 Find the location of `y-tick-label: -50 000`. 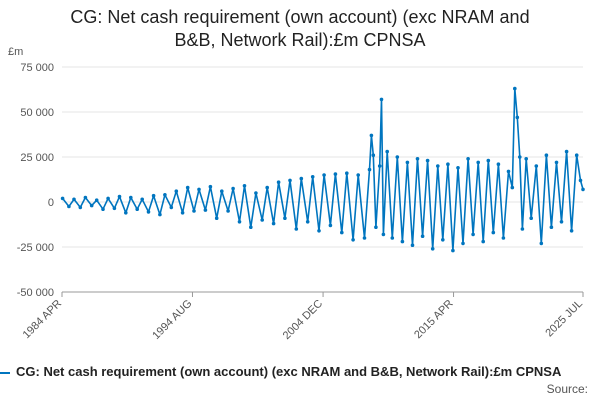

y-tick-label: -50 000 is located at coordinates (35, 293).